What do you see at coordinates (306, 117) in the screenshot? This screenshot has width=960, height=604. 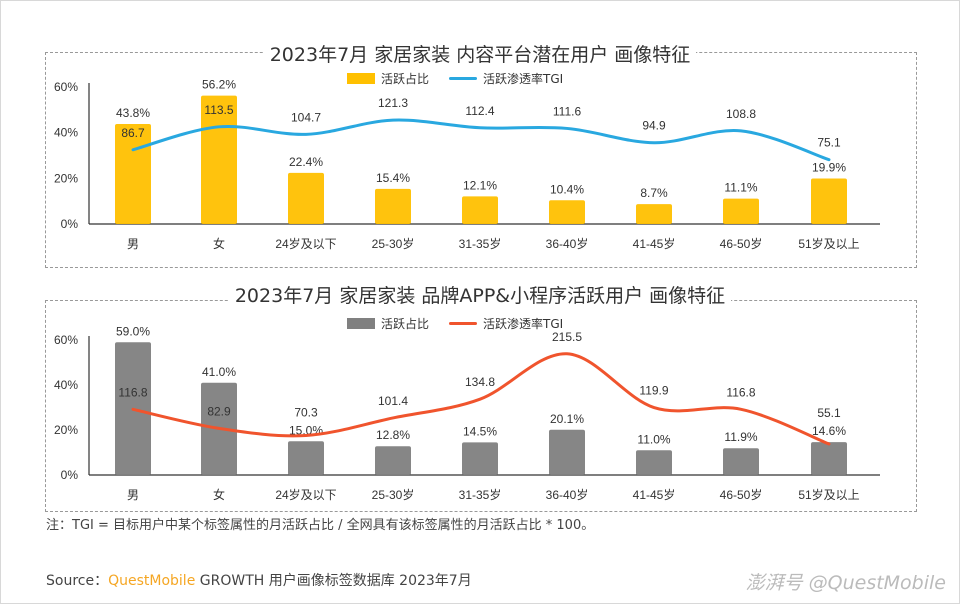 I see `tgi-value-label: 104.7` at bounding box center [306, 117].